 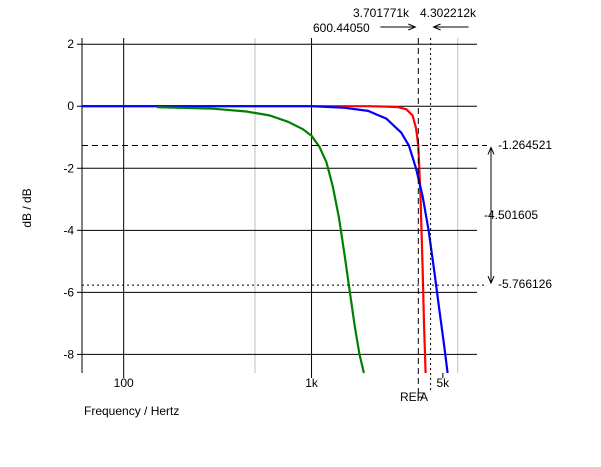 What do you see at coordinates (381, 13) in the screenshot?
I see `marker-label-b: 3.701771k` at bounding box center [381, 13].